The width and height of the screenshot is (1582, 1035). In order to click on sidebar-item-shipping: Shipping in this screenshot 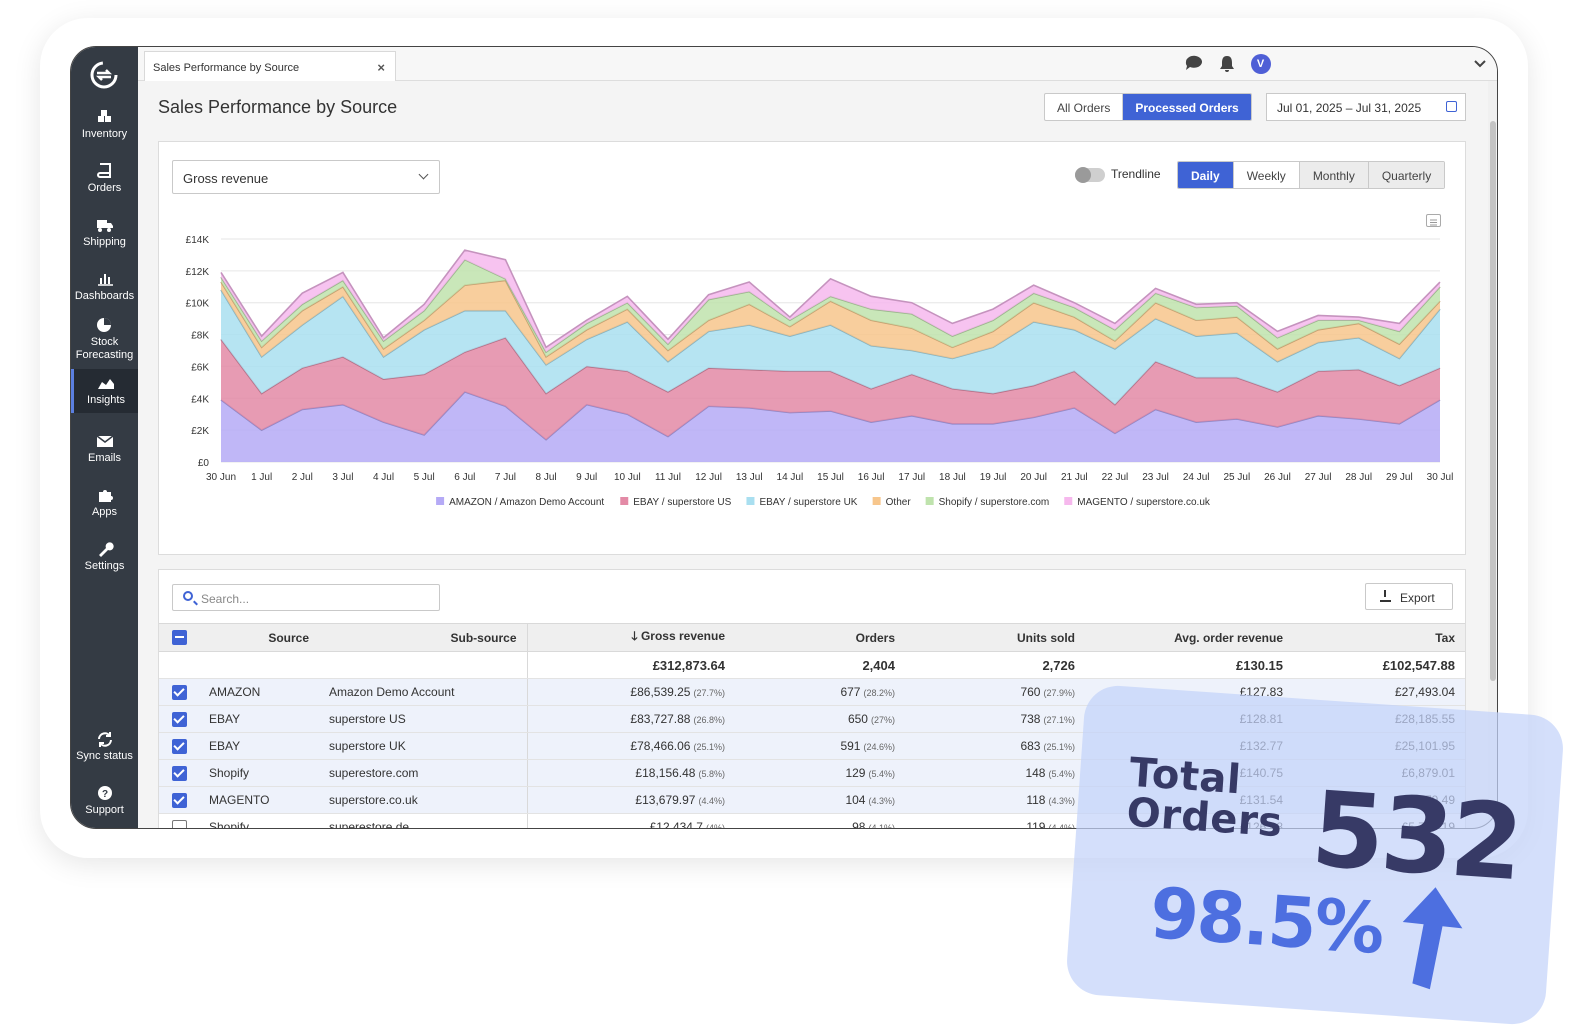, I will do `click(104, 233)`.